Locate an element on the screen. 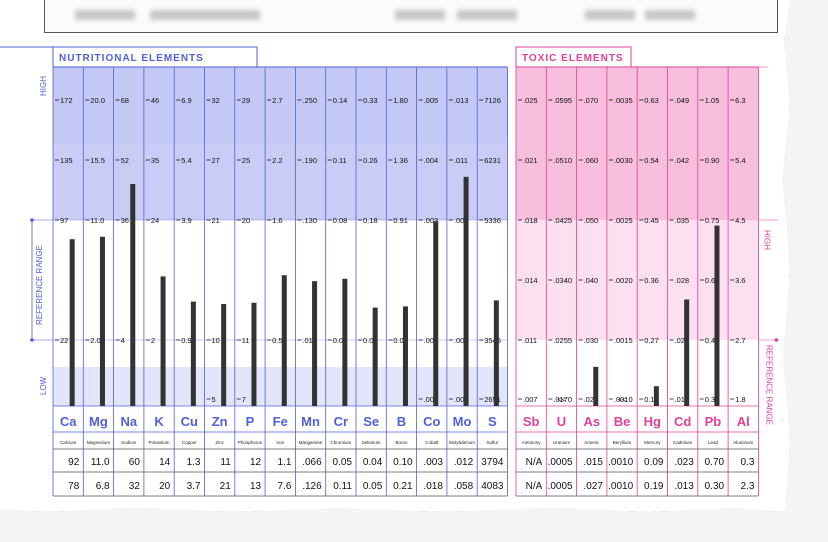 The width and height of the screenshot is (828, 542). reference-value: 4083 is located at coordinates (492, 486).